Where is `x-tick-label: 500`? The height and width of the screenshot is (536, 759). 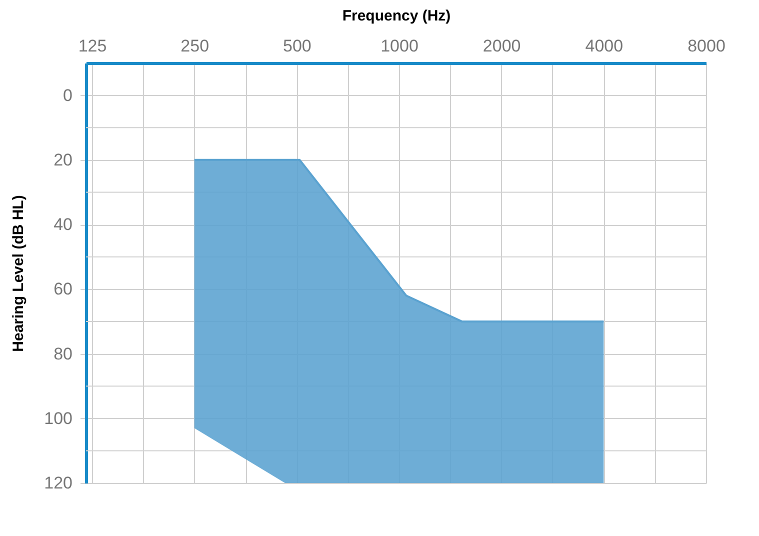
x-tick-label: 500 is located at coordinates (297, 46).